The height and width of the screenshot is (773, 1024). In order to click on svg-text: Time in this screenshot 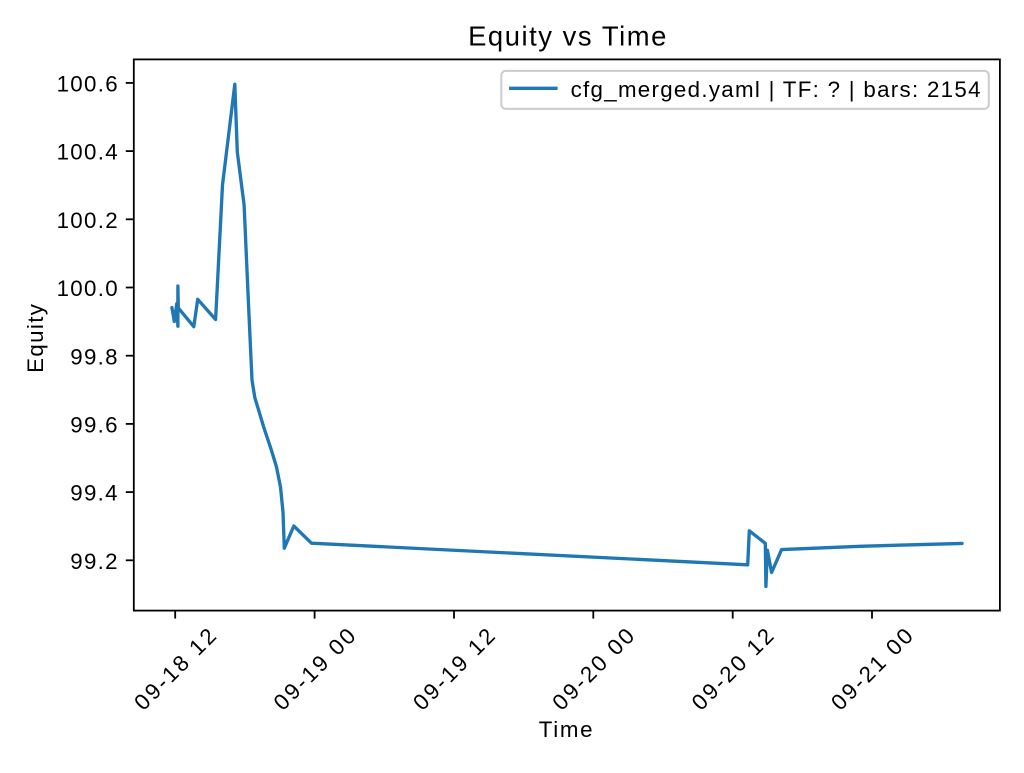, I will do `click(567, 729)`.